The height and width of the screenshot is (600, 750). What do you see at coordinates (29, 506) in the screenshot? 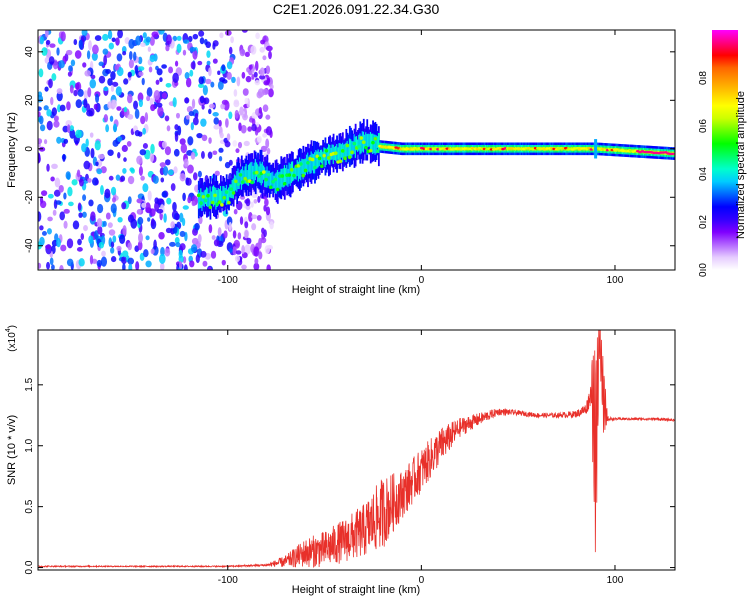
I see `y-tick-label: 0.5` at bounding box center [29, 506].